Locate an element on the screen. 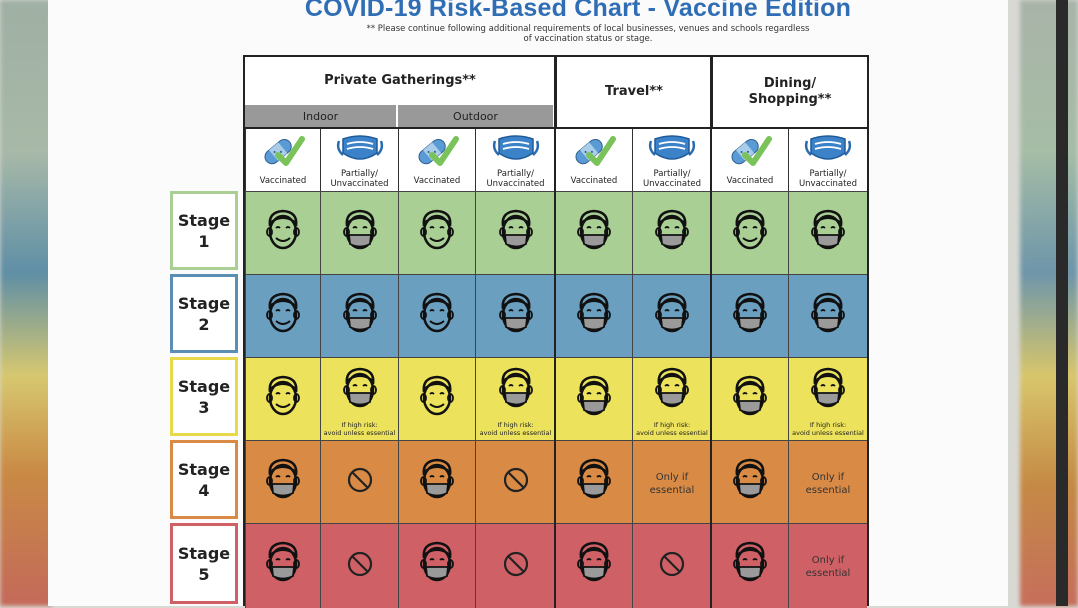  stage-number: 3 is located at coordinates (204, 407).